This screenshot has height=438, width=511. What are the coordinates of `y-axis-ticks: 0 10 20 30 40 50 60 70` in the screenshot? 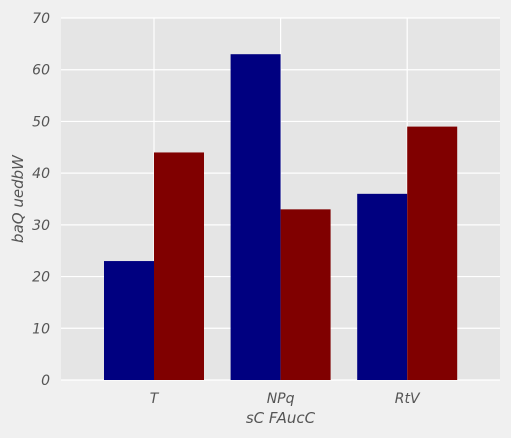 It's located at (41, 200).